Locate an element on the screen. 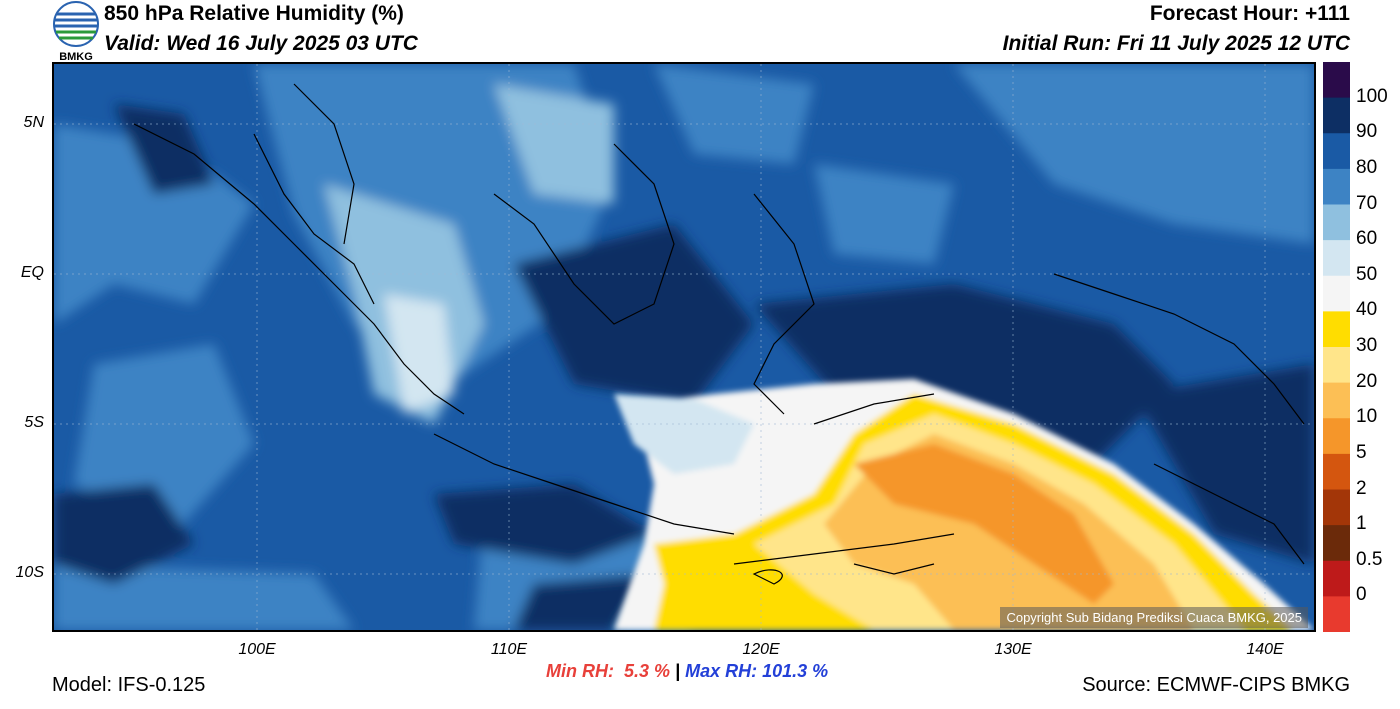  lon-tick-100e: 100E is located at coordinates (257, 649).